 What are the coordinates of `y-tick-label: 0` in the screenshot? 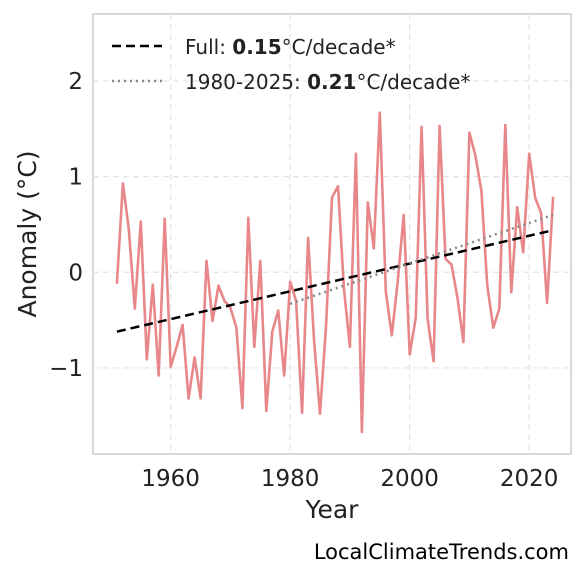 It's located at (75, 273).